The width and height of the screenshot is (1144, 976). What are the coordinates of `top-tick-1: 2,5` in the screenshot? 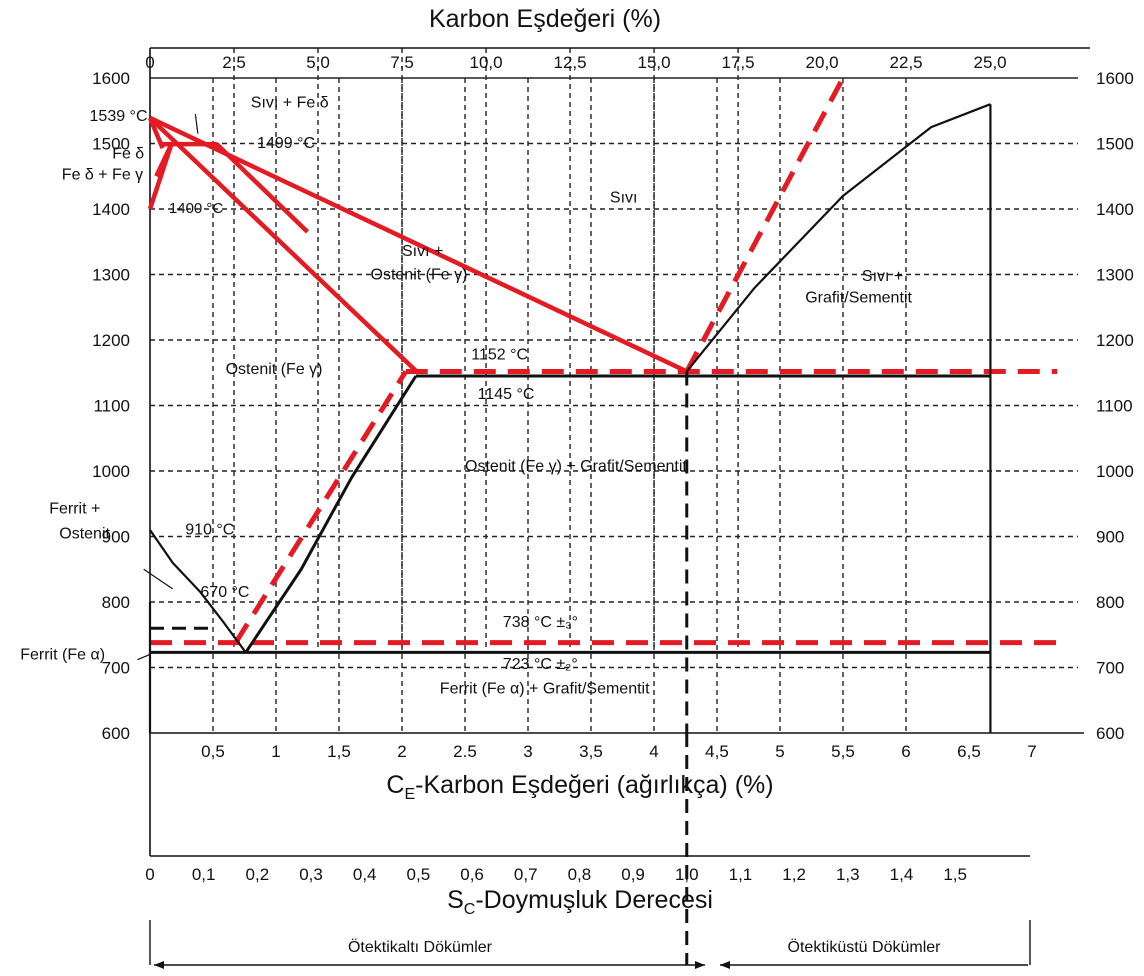 It's located at (234, 62).